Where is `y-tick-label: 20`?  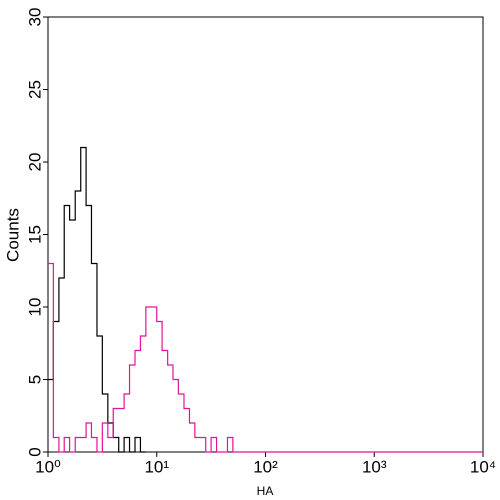 y-tick-label: 20 is located at coordinates (34, 162).